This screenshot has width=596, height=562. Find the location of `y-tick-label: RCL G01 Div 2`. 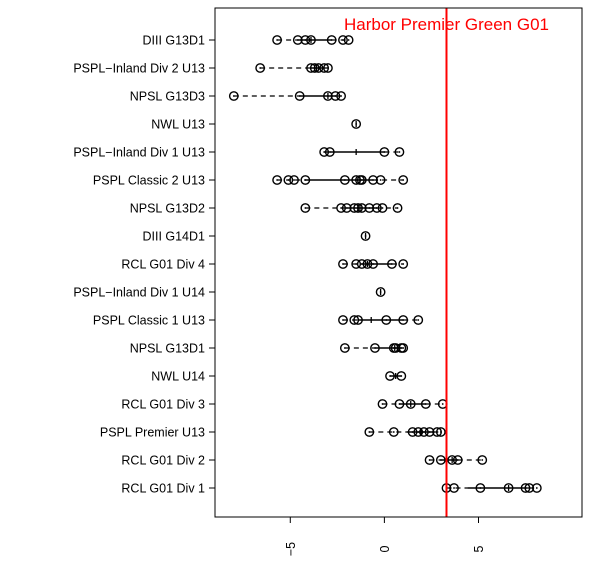

y-tick-label: RCL G01 Div 2 is located at coordinates (163, 461).